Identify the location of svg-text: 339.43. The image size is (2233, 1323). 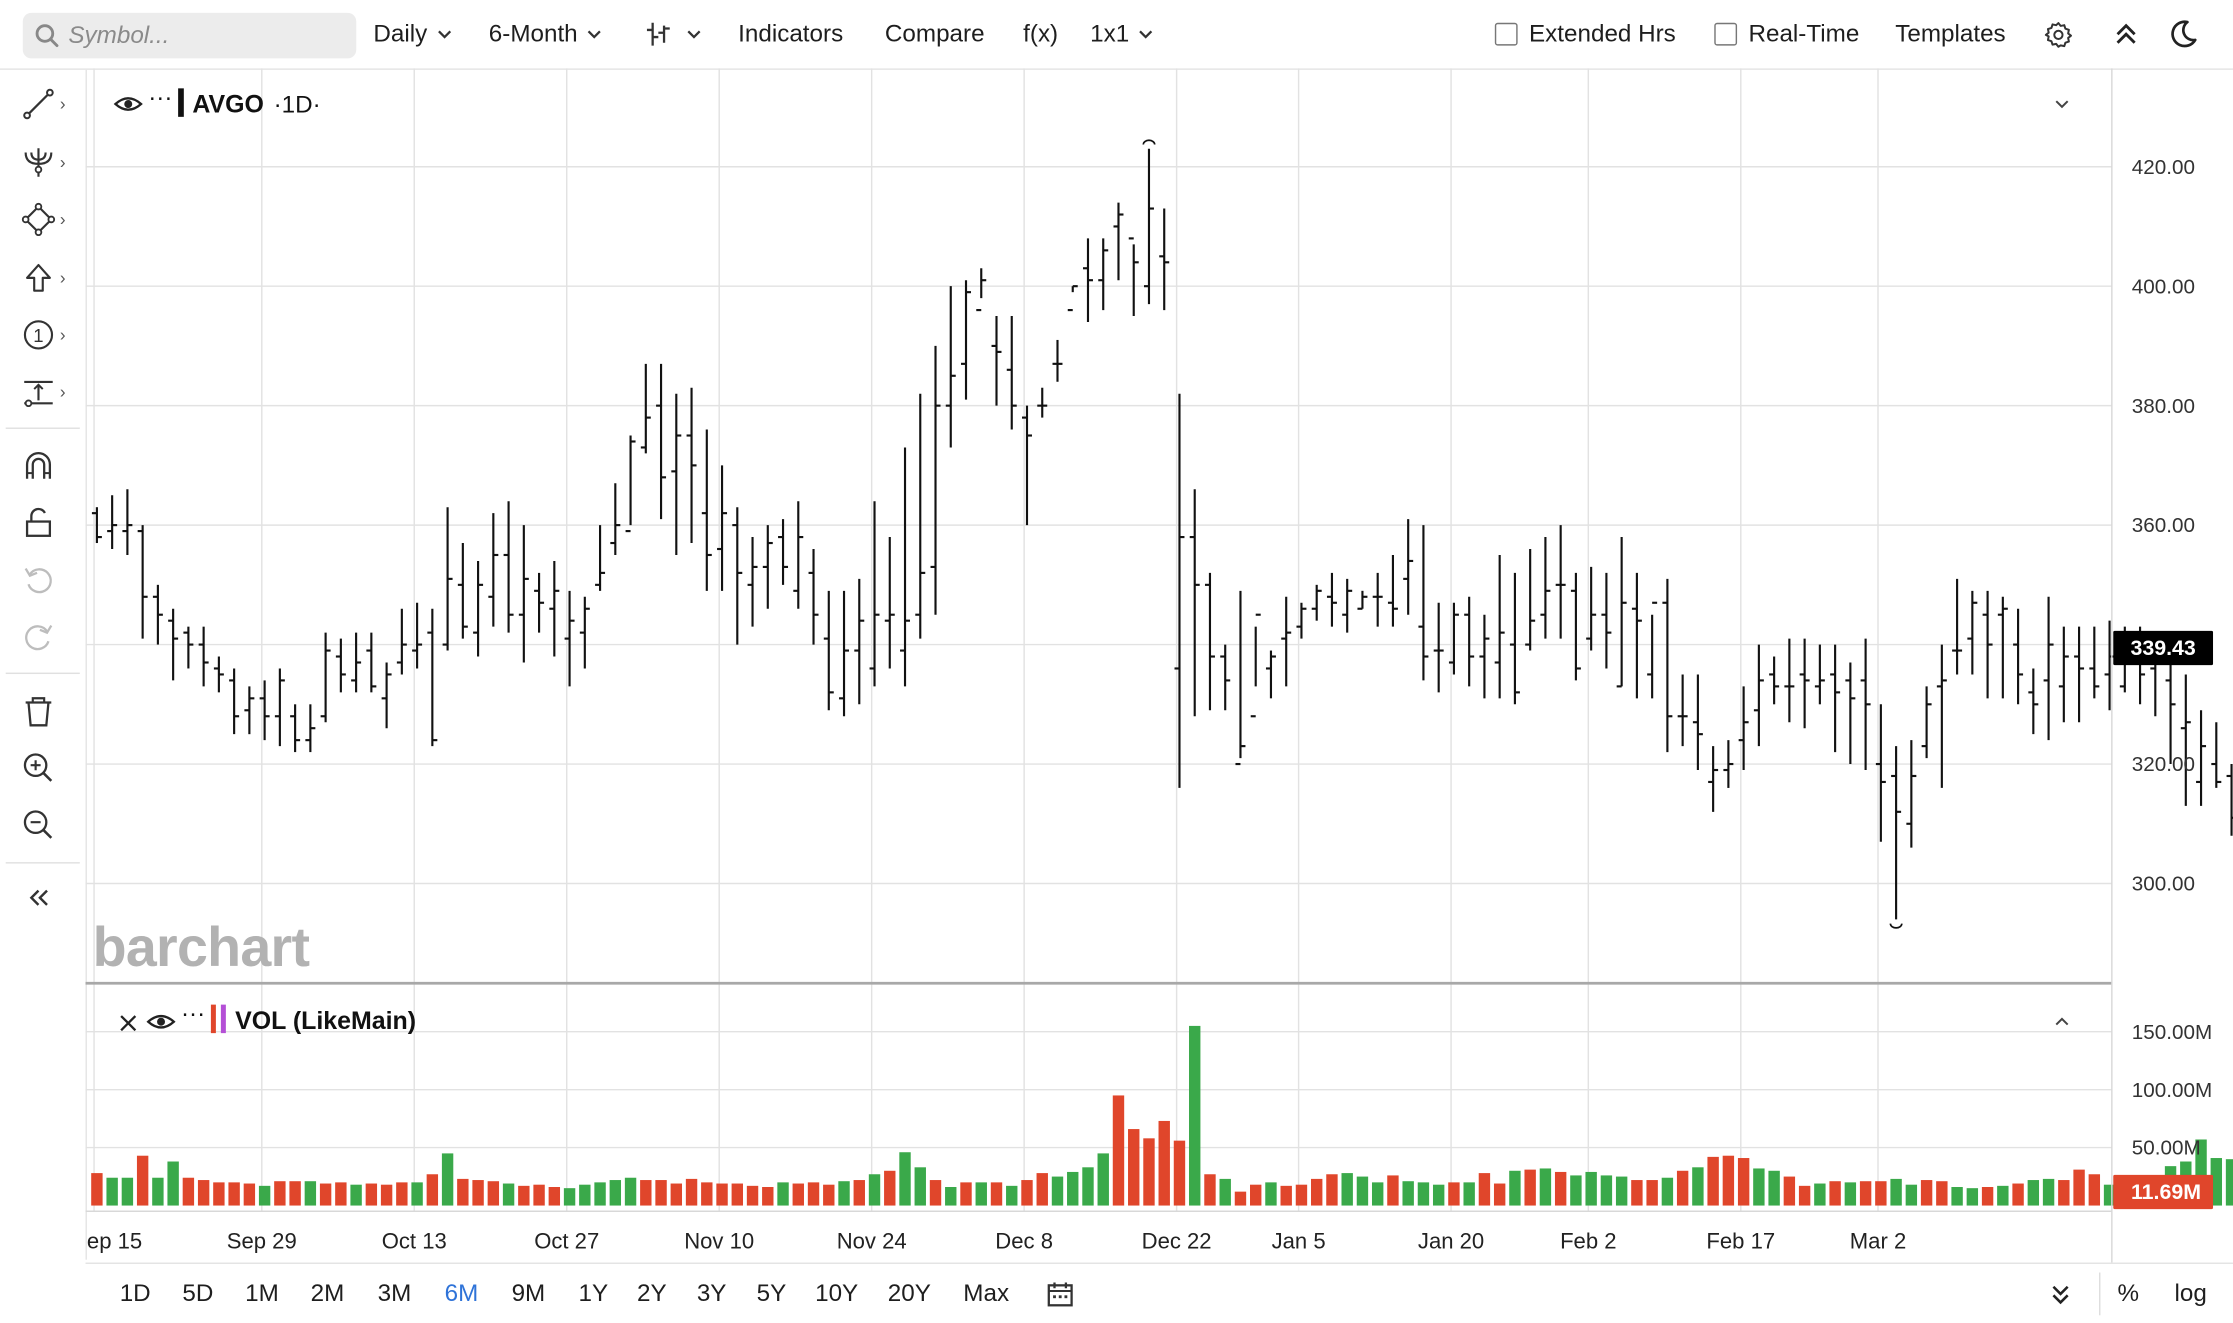
(2162, 648).